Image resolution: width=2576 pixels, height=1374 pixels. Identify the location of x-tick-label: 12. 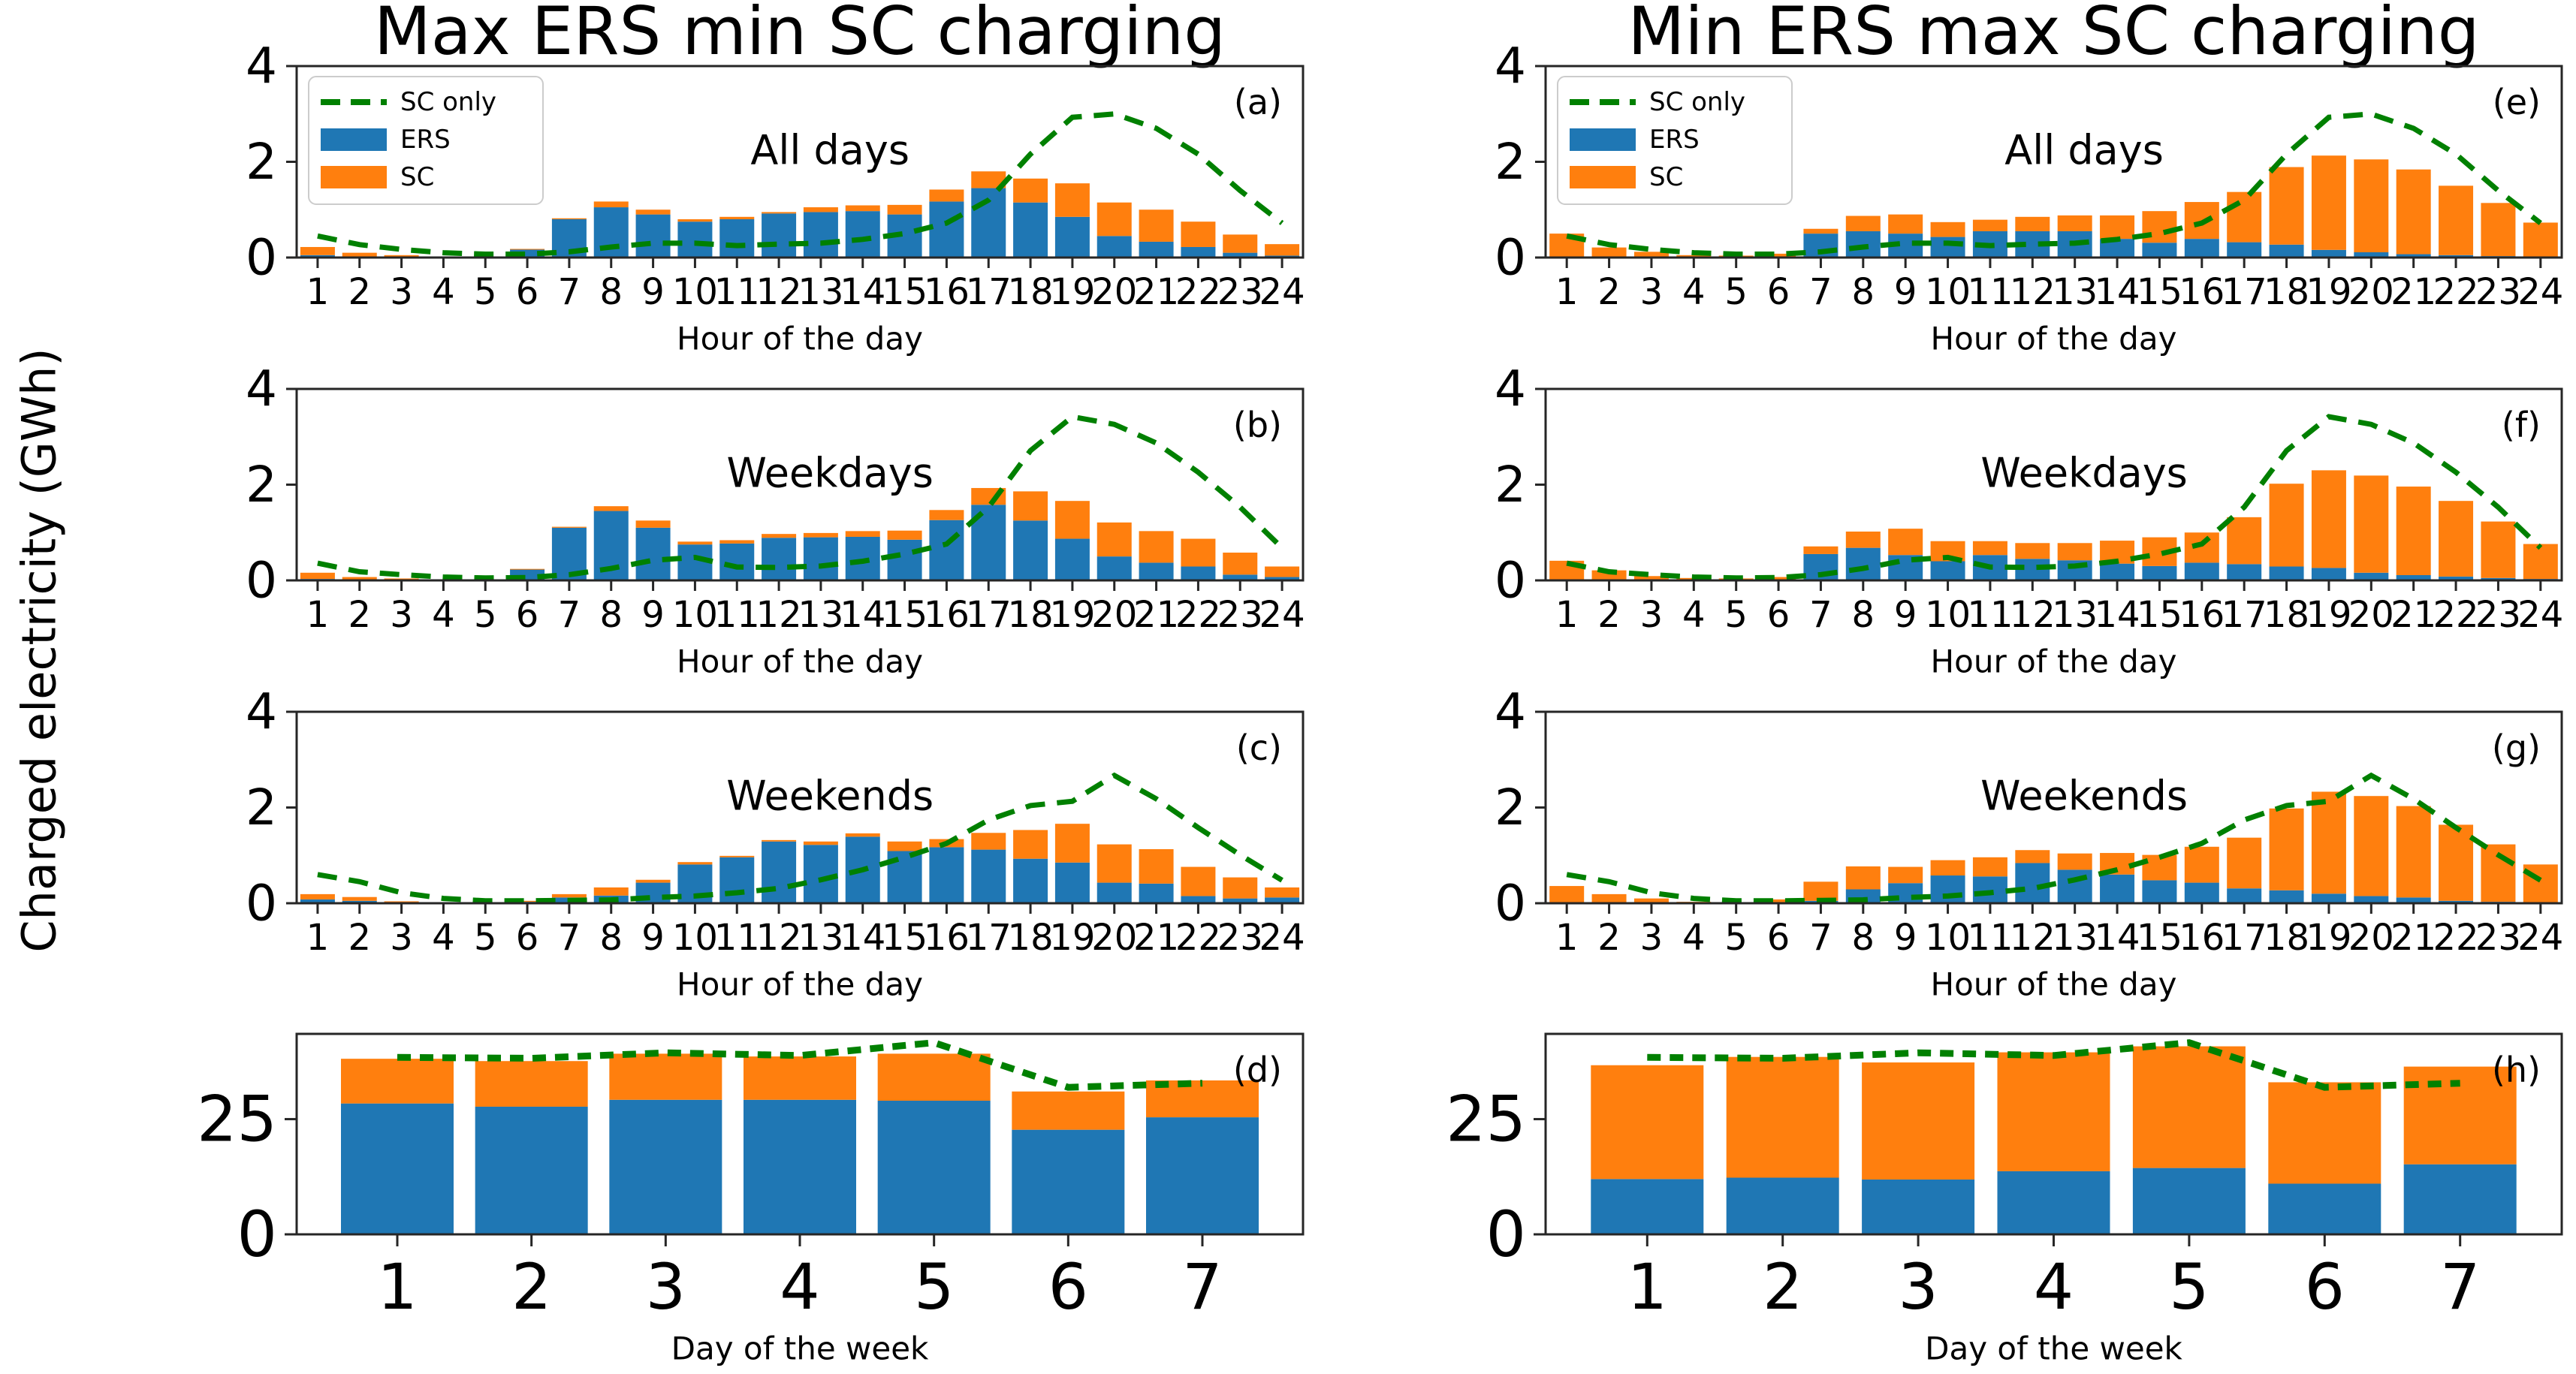
(2033, 292).